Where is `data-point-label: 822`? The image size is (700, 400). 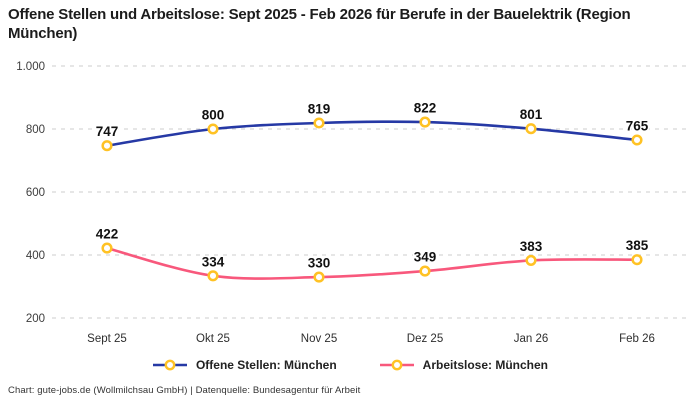
data-point-label: 822 is located at coordinates (425, 108).